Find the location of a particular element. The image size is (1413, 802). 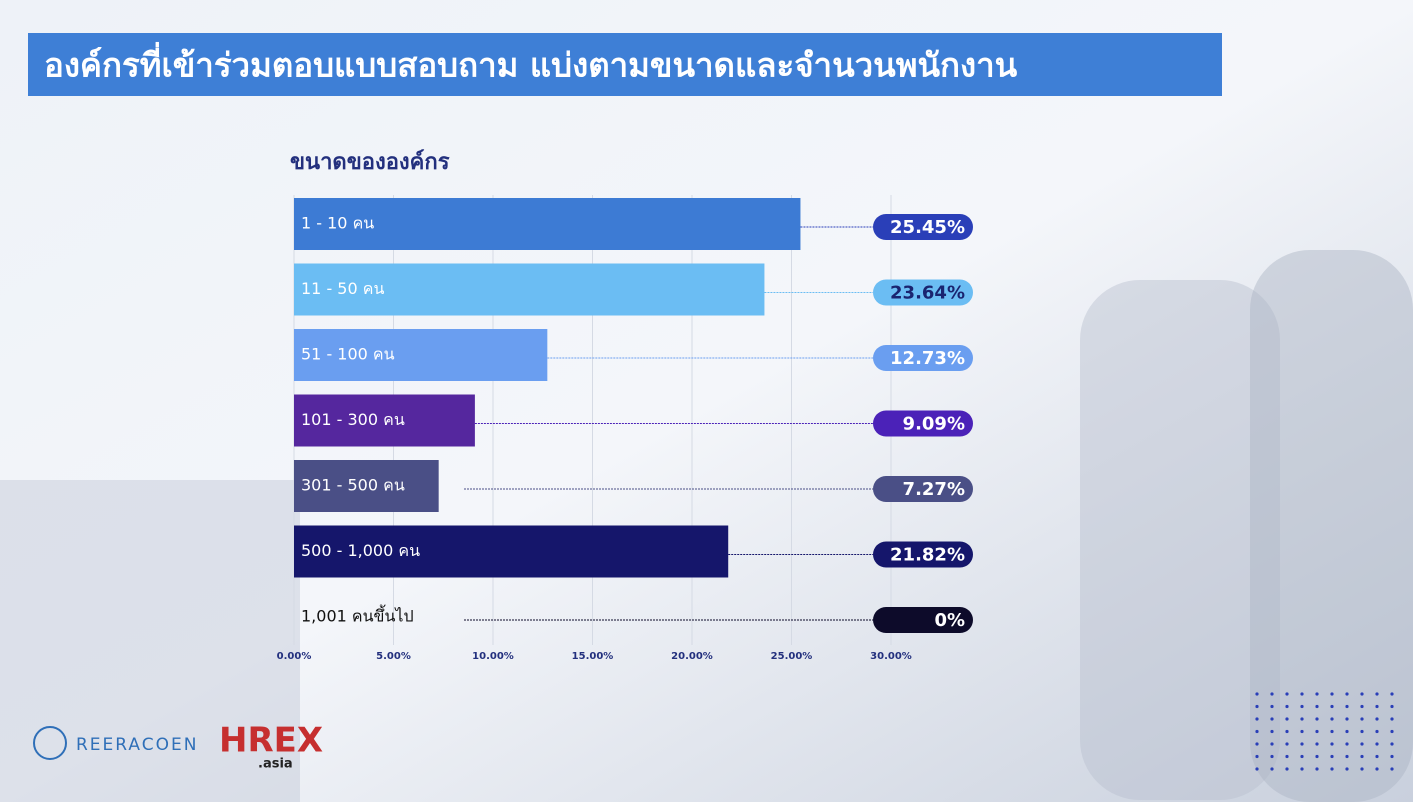

reeracoen-icon is located at coordinates (50, 743).